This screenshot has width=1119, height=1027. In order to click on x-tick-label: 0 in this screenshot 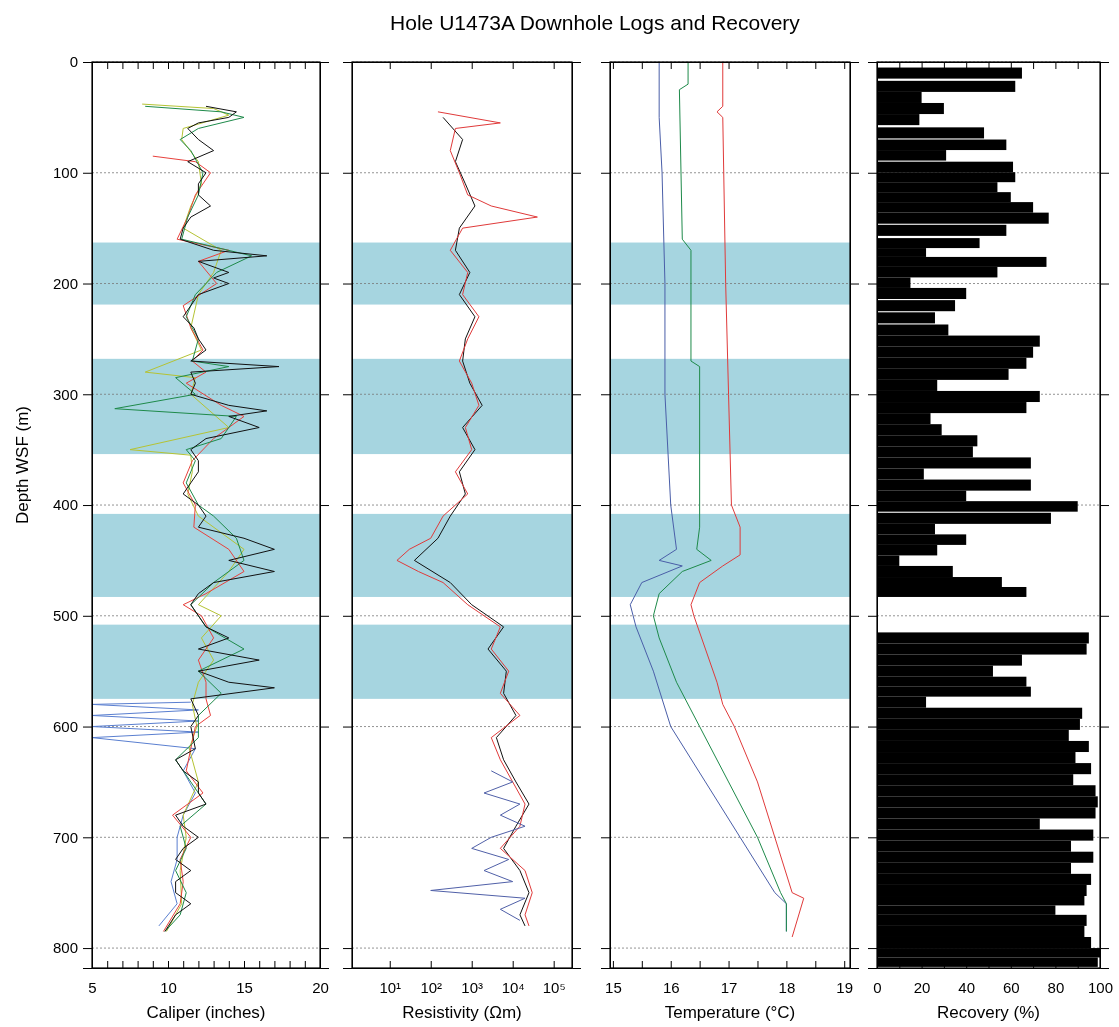, I will do `click(877, 987)`.